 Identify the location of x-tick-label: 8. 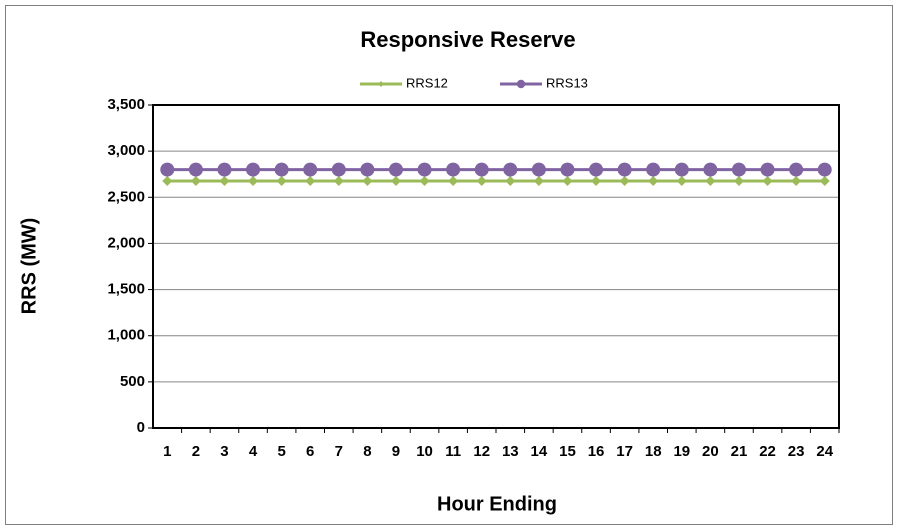
(367, 451).